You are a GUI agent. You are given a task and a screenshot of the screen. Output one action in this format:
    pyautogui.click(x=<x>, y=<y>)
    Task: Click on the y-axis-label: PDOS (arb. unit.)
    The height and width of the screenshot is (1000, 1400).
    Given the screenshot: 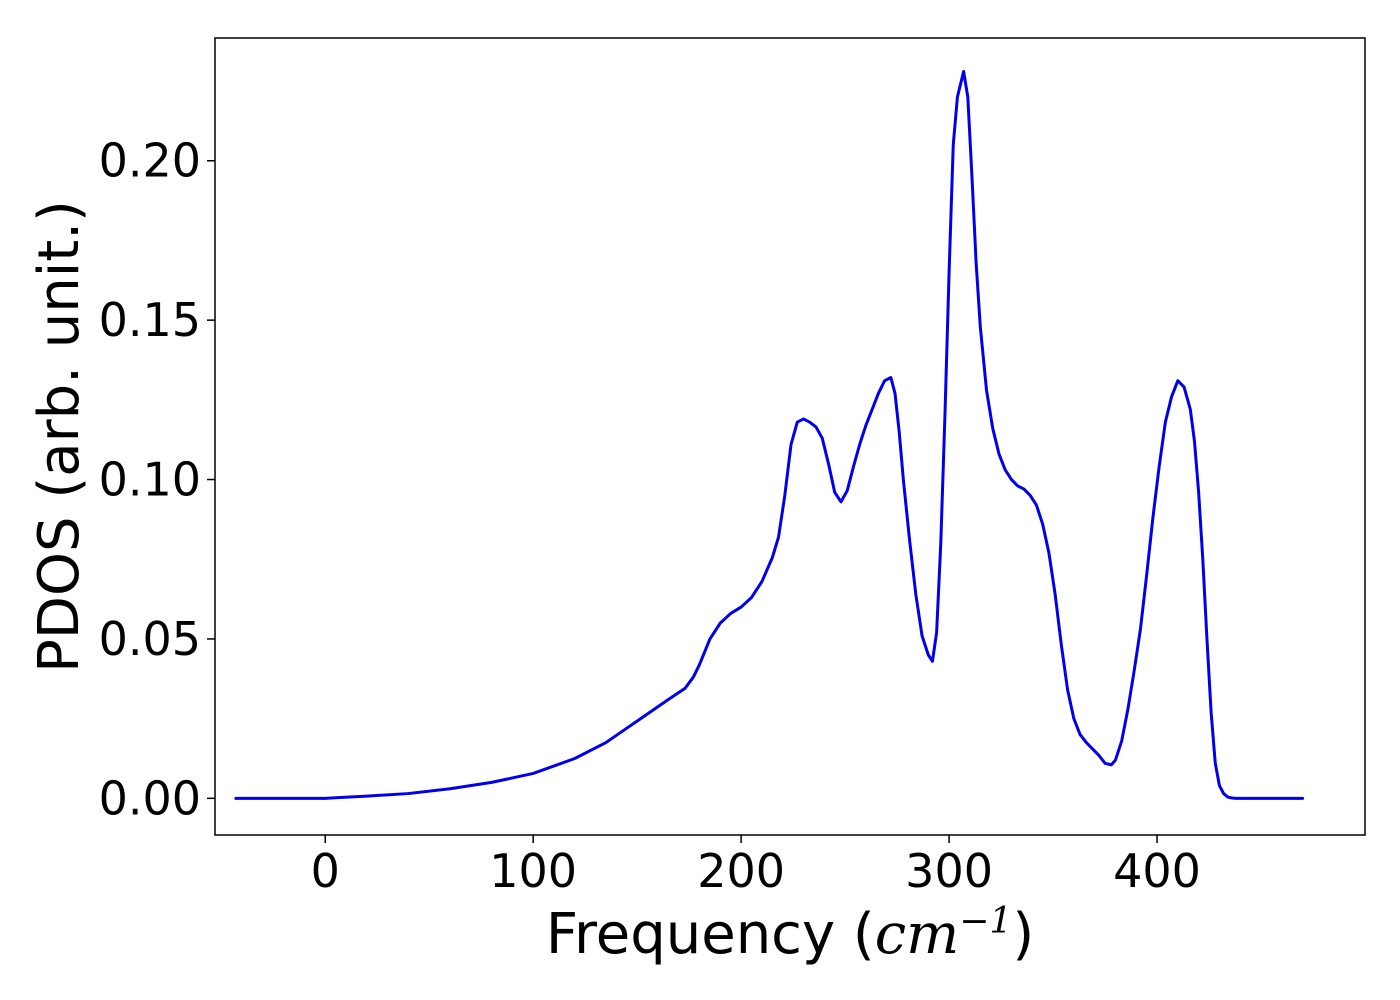 What is the action you would take?
    pyautogui.click(x=59, y=436)
    